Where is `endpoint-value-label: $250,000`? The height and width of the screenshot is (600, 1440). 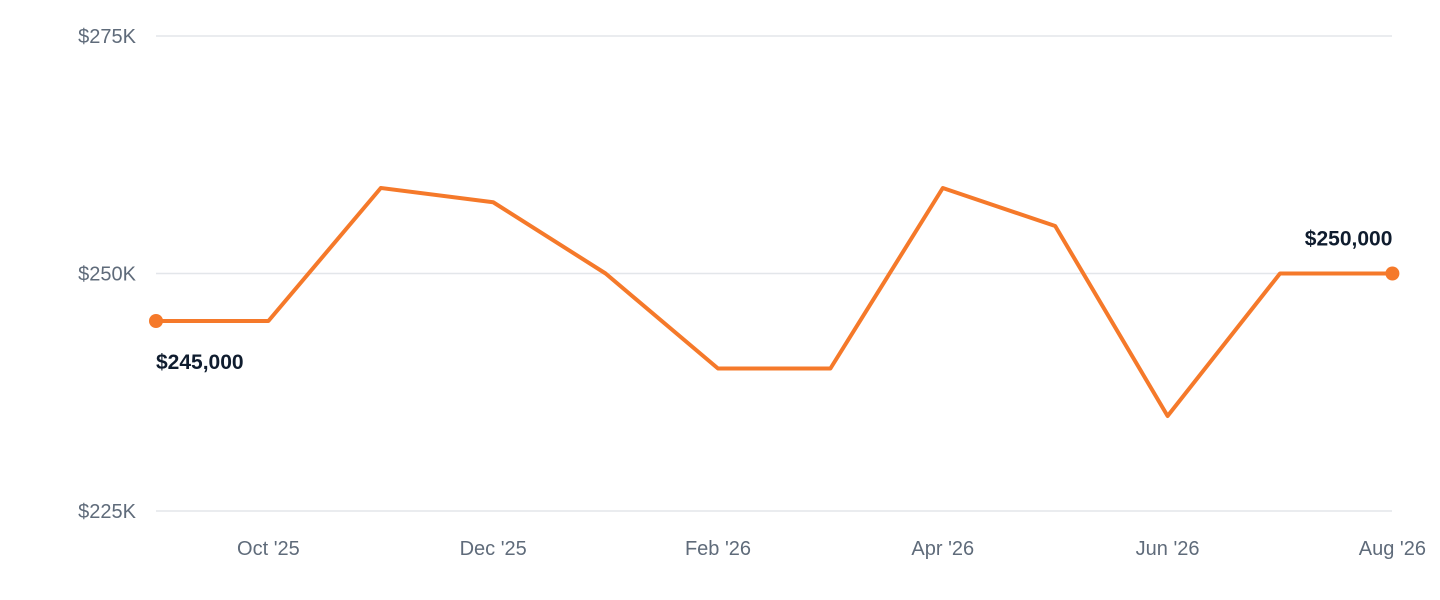 endpoint-value-label: $250,000 is located at coordinates (1349, 239).